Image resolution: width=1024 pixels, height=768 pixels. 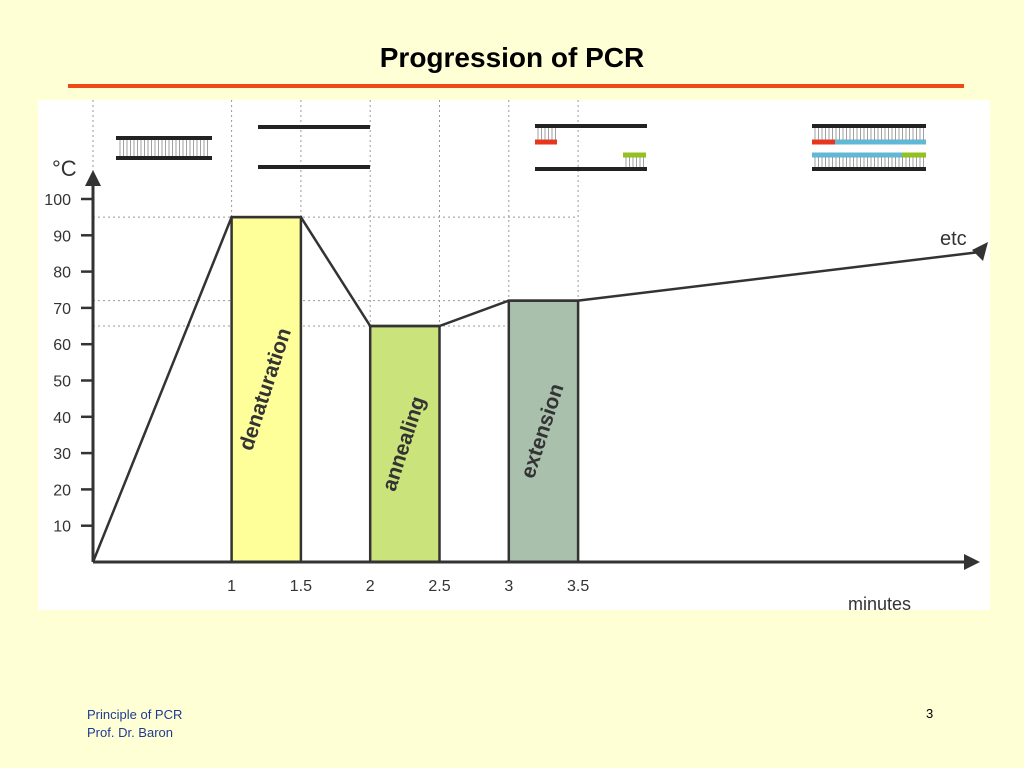 What do you see at coordinates (62, 309) in the screenshot?
I see `y-tick-label: 70` at bounding box center [62, 309].